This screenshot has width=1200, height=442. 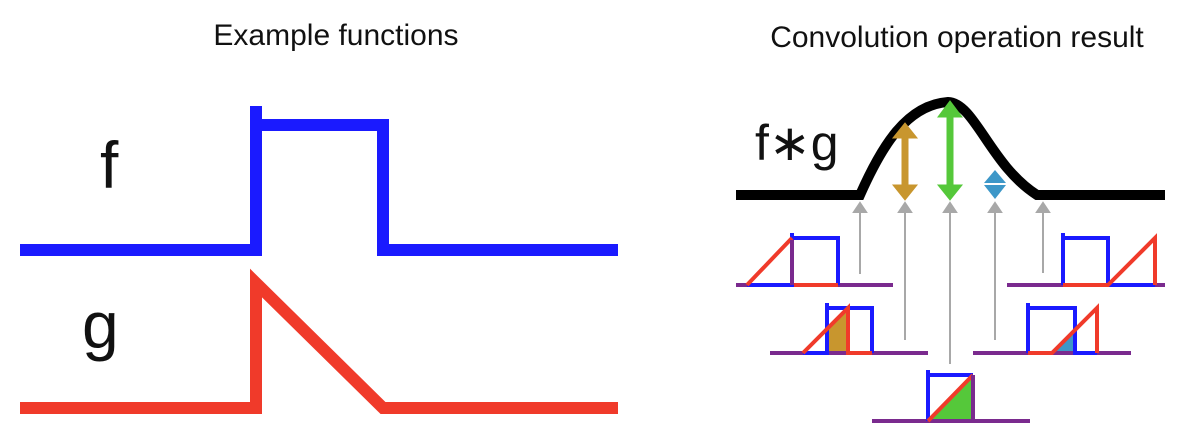 I want to click on result-label: f∗g, so click(x=797, y=143).